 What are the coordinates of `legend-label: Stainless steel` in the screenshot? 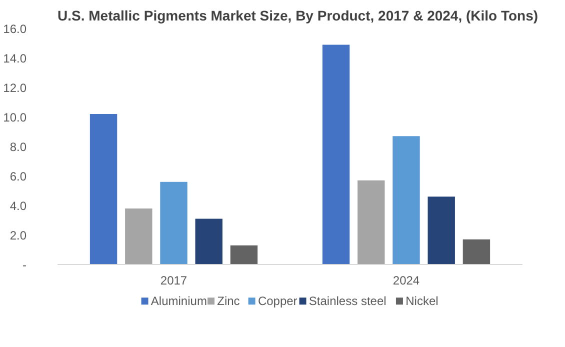 It's located at (347, 301).